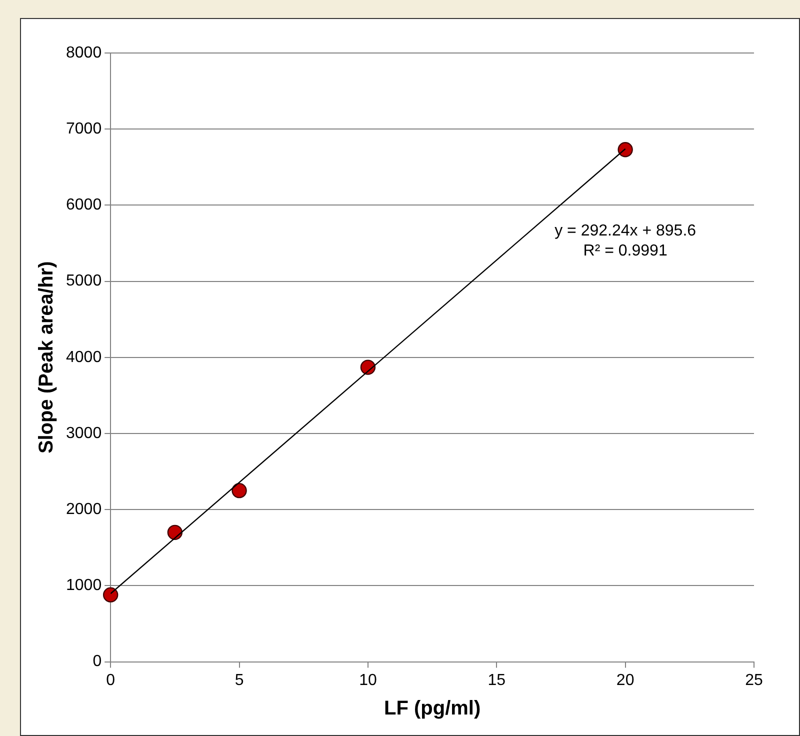  I want to click on annotation: R² = 0.9991, so click(625, 251).